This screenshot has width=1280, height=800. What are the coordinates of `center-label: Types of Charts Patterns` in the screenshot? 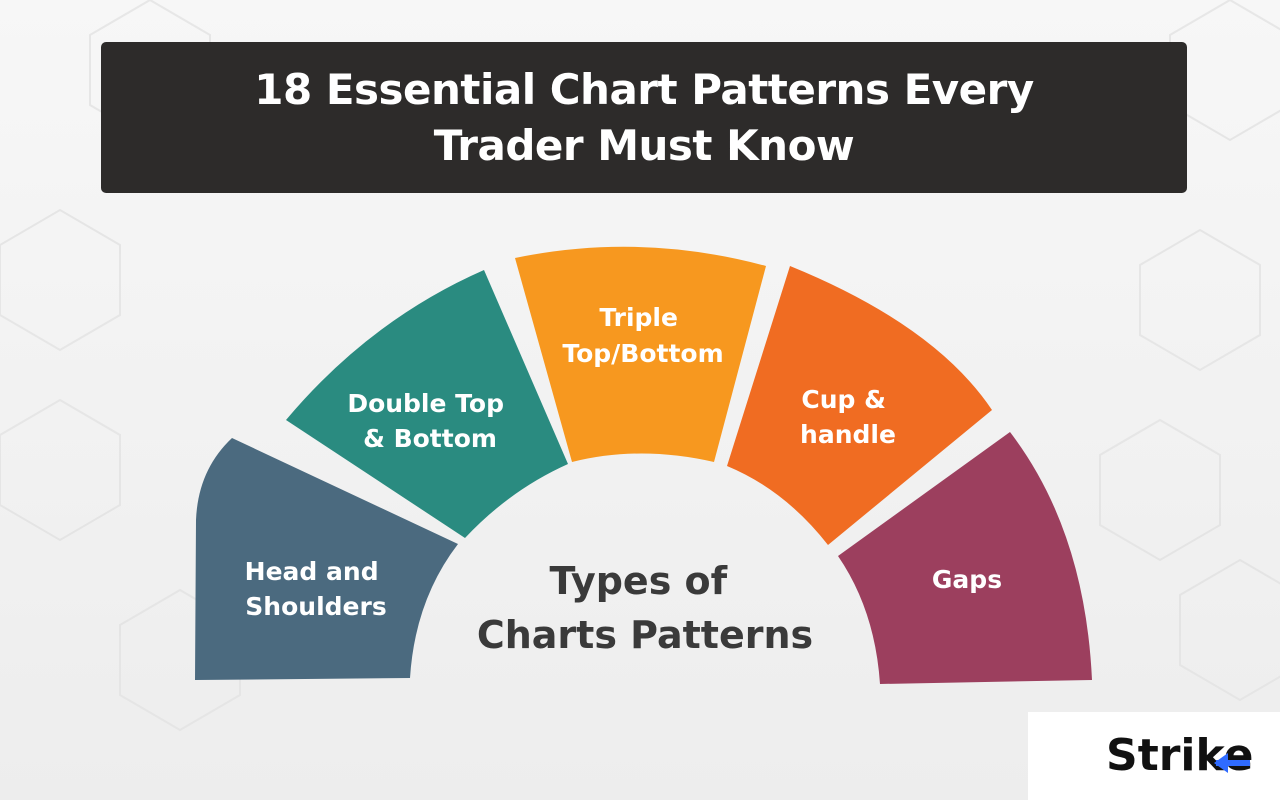 It's located at (645, 608).